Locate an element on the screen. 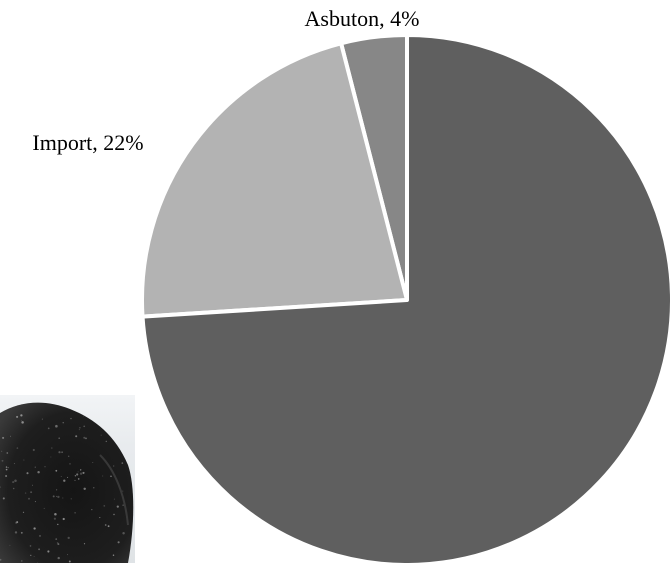 The image size is (670, 563). pie-label-asbuton: Asbuton, 4% is located at coordinates (362, 18).